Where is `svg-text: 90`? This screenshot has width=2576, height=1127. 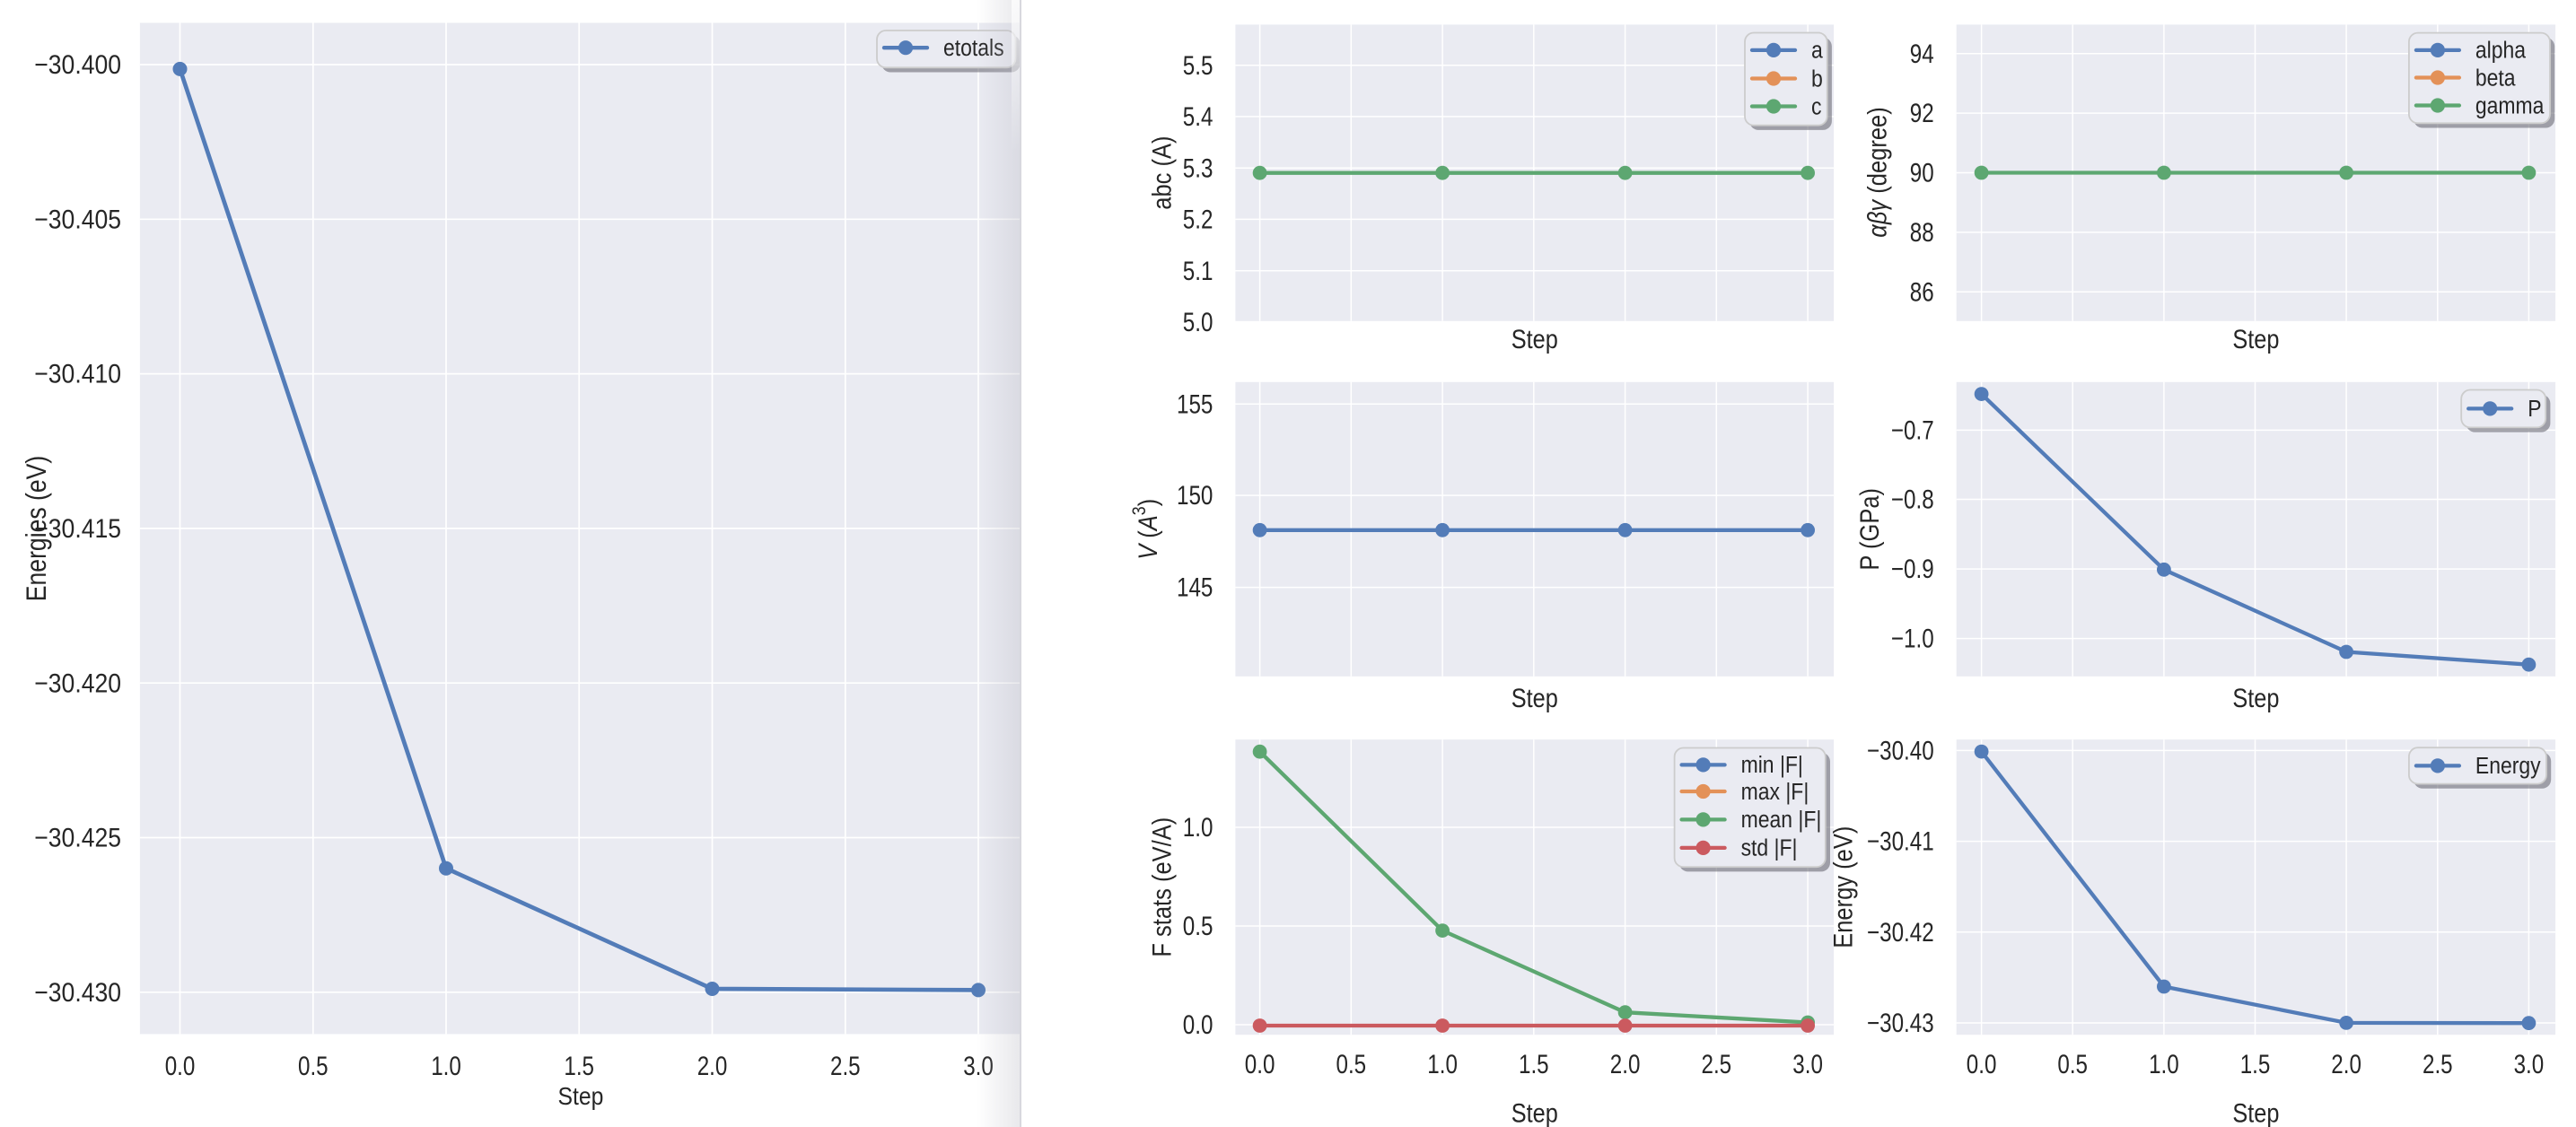 svg-text: 90 is located at coordinates (1922, 173).